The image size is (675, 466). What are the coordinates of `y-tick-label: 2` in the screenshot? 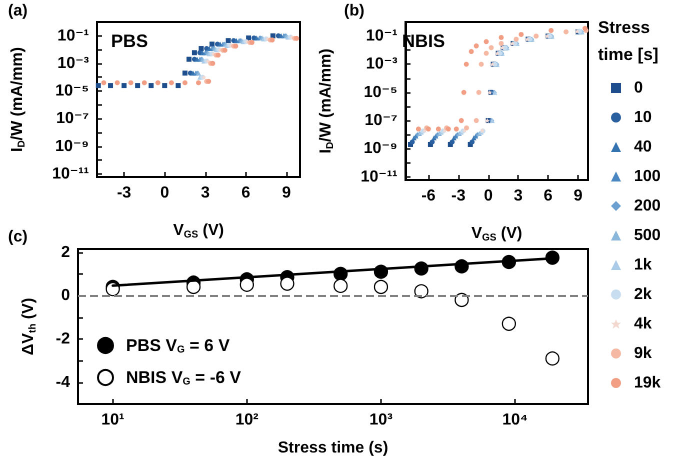 It's located at (65, 252).